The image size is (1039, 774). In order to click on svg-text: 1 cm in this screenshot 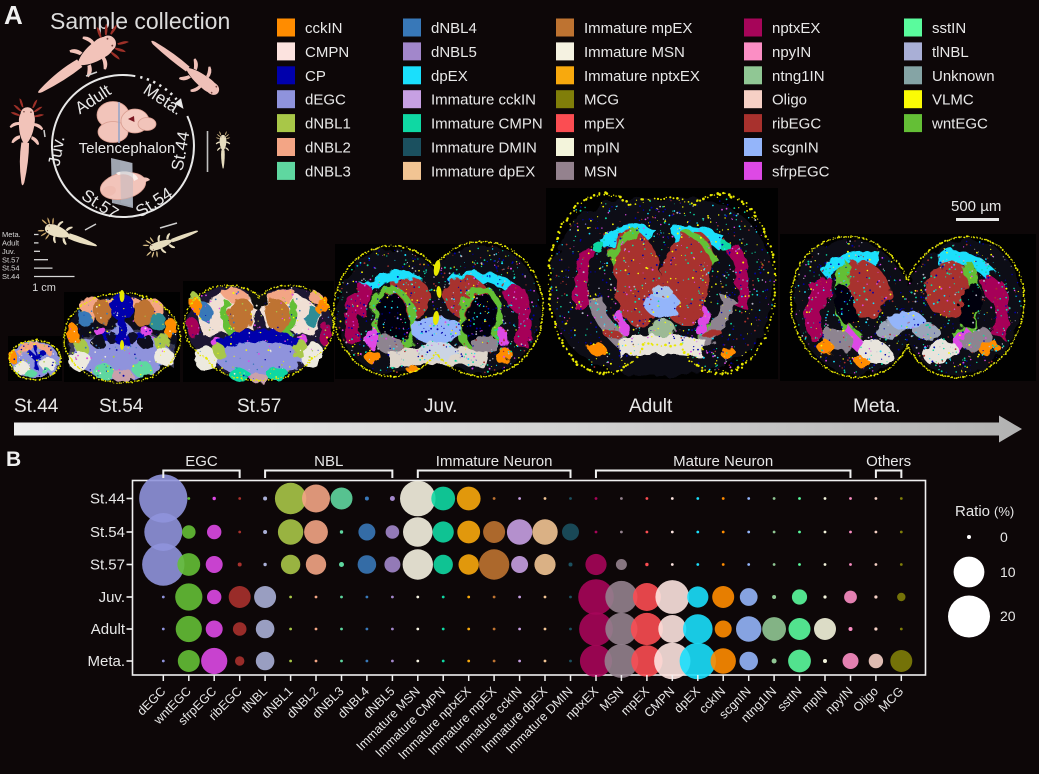, I will do `click(44, 288)`.